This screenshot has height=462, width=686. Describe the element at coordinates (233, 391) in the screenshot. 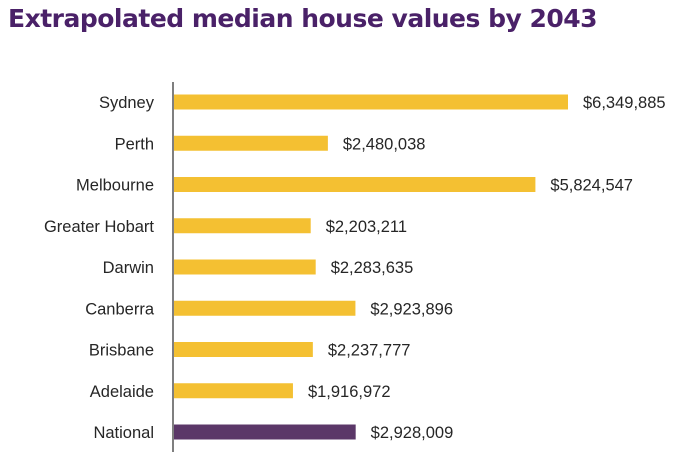

I see `bar-adelaide` at that location.